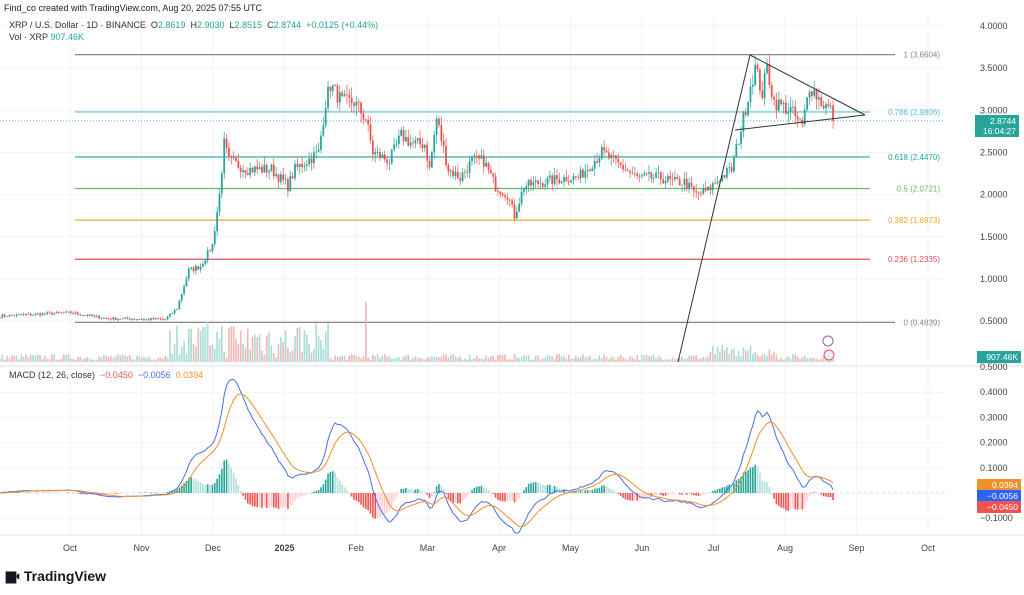 This screenshot has width=1024, height=595. Describe the element at coordinates (248, 25) in the screenshot. I see `low-value: 2.8515` at that location.